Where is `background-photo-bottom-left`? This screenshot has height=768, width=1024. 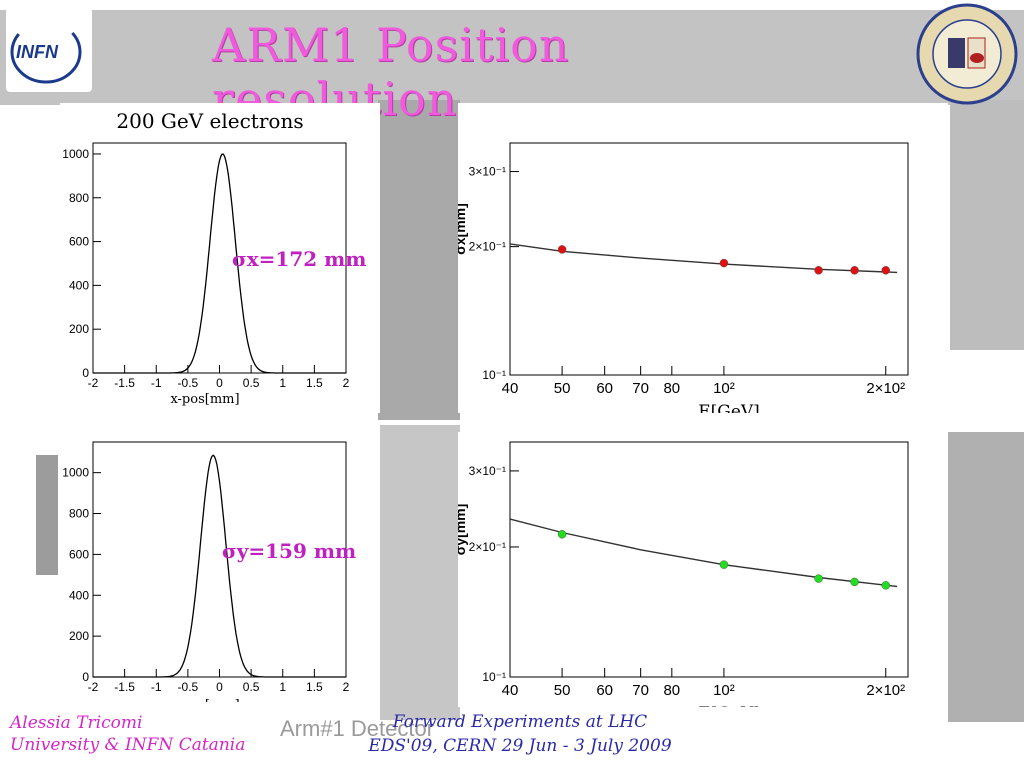
background-photo-bottom-left is located at coordinates (47, 515).